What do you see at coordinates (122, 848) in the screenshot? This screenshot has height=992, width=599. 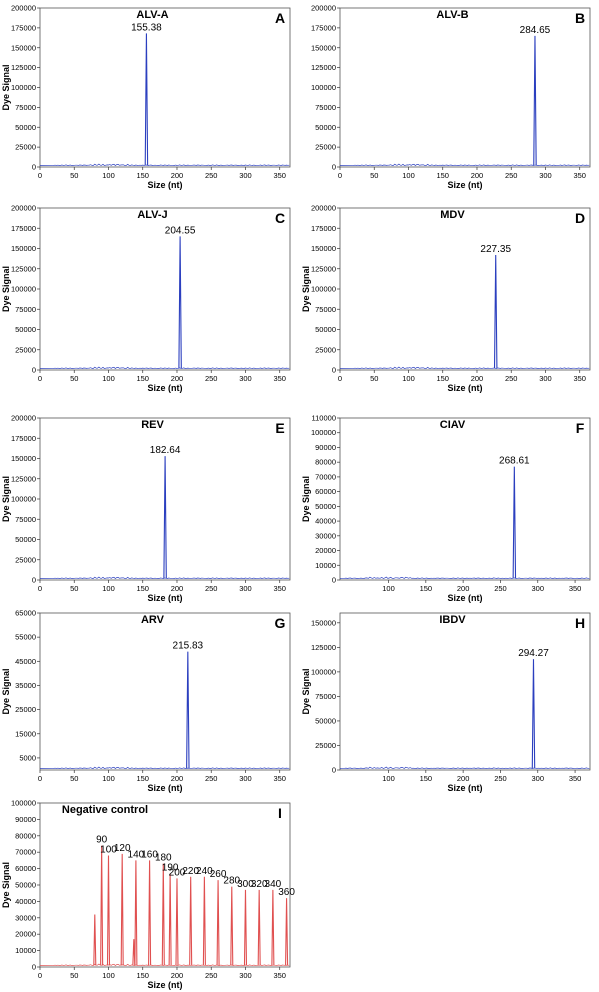 I see `ladder-label: 120` at bounding box center [122, 848].